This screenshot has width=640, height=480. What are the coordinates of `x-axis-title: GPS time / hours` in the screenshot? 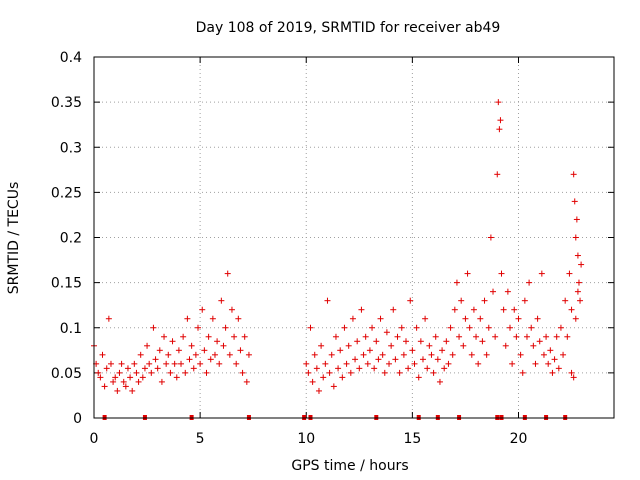 It's located at (349, 466).